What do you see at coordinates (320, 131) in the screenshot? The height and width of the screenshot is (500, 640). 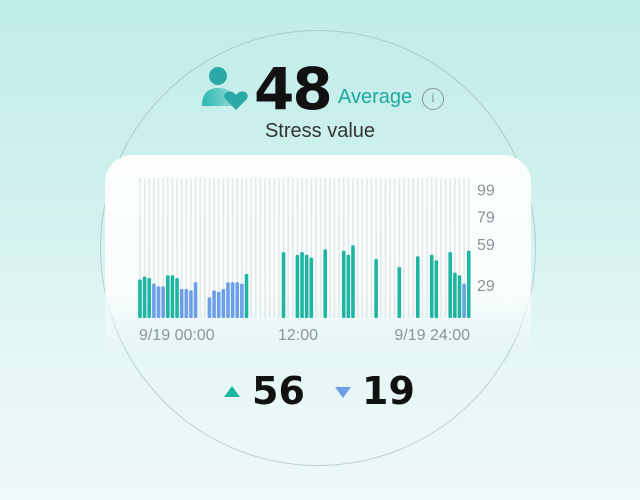 I see `stress-value-title: Stress value` at bounding box center [320, 131].